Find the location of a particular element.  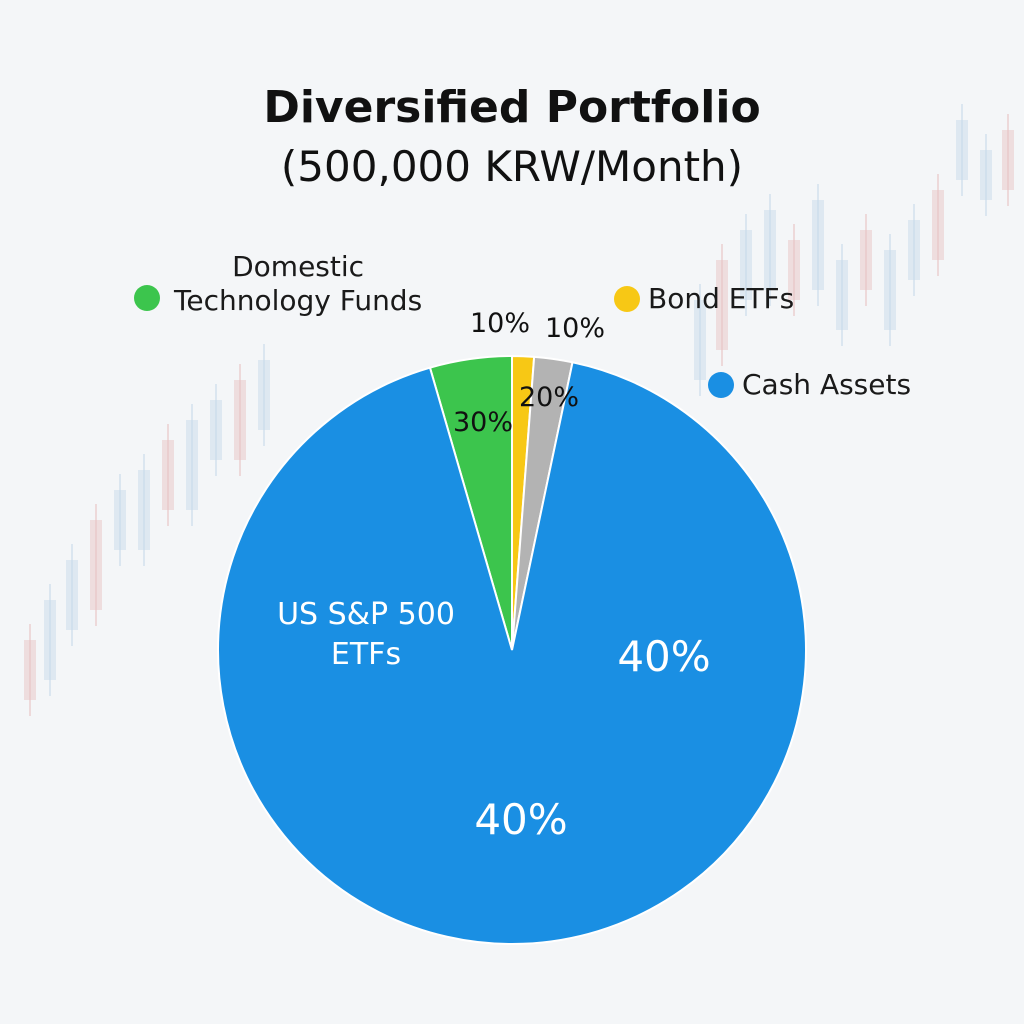

legend-item-domestic-tech-funds: Domestic Technology Funds is located at coordinates (278, 284).